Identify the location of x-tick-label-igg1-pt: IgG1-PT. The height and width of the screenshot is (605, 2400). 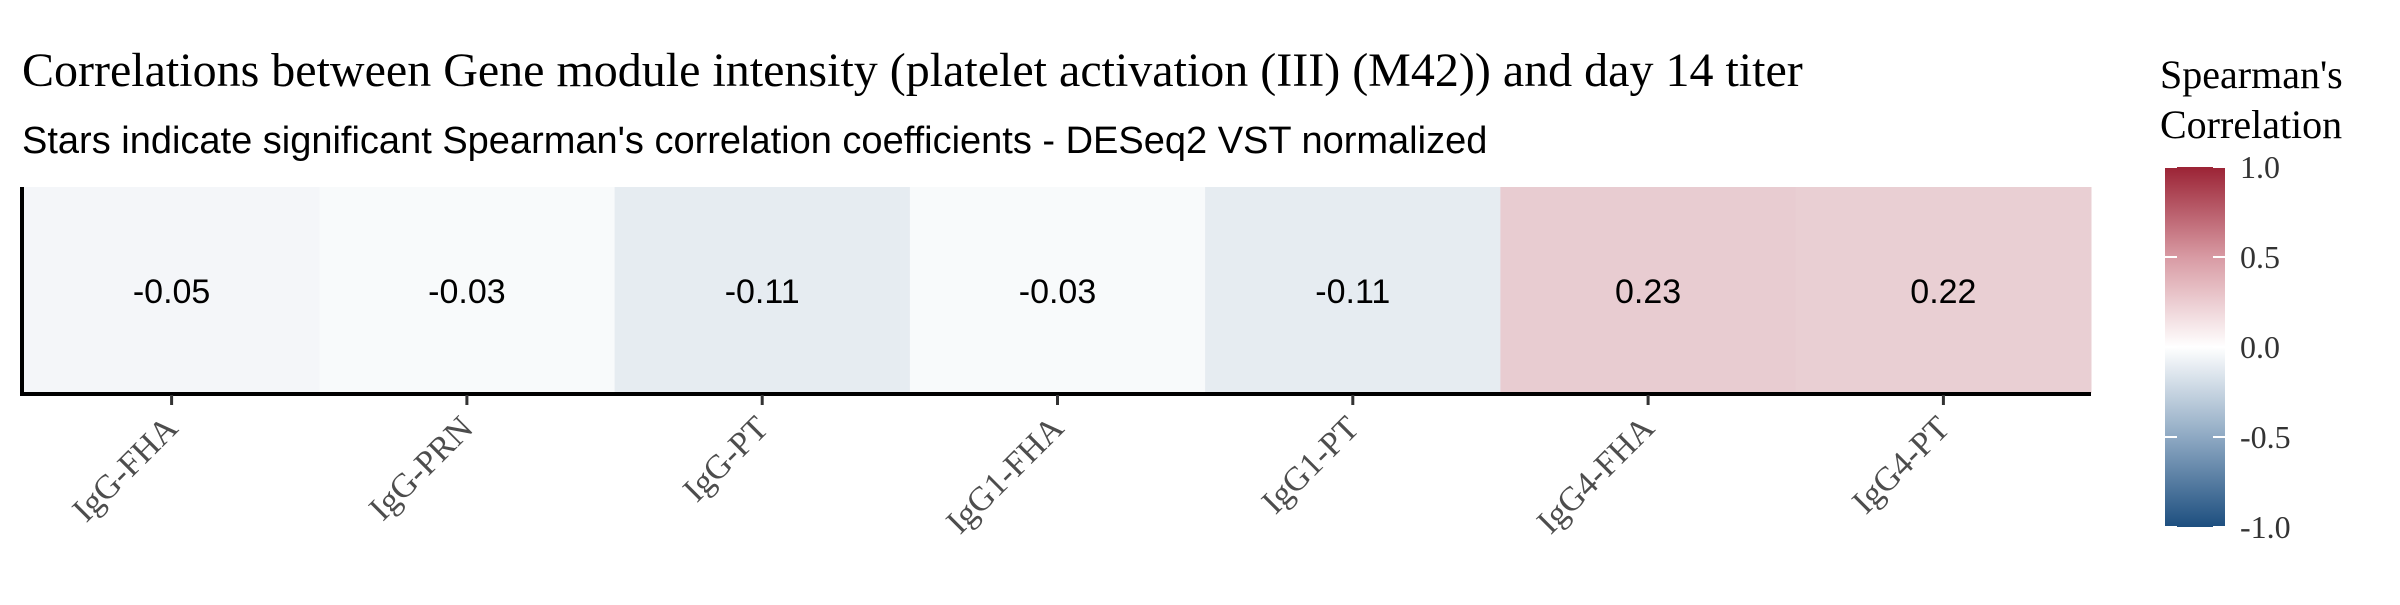
(1311, 465).